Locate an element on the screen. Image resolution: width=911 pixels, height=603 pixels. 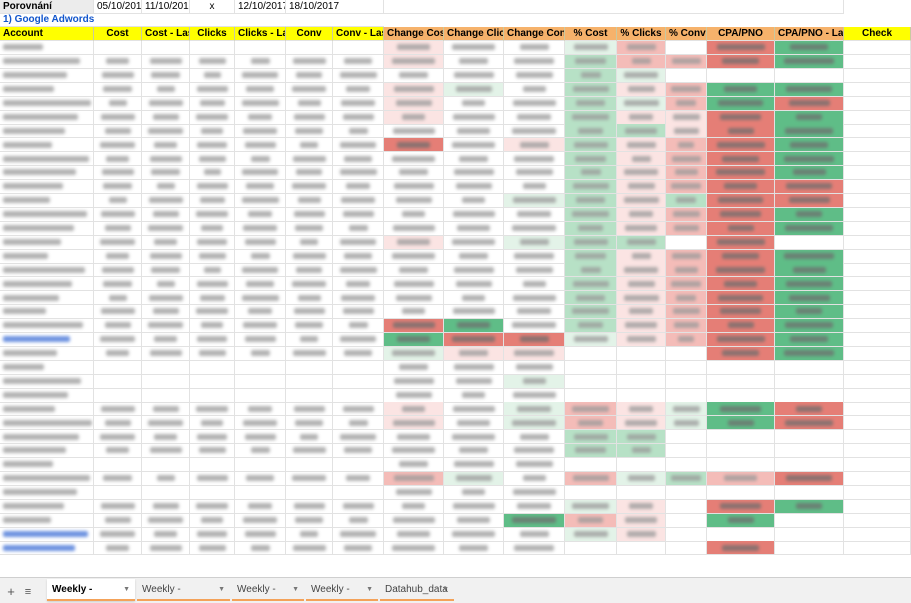
chevron-down-icon: ▼ is located at coordinates (126, 589).